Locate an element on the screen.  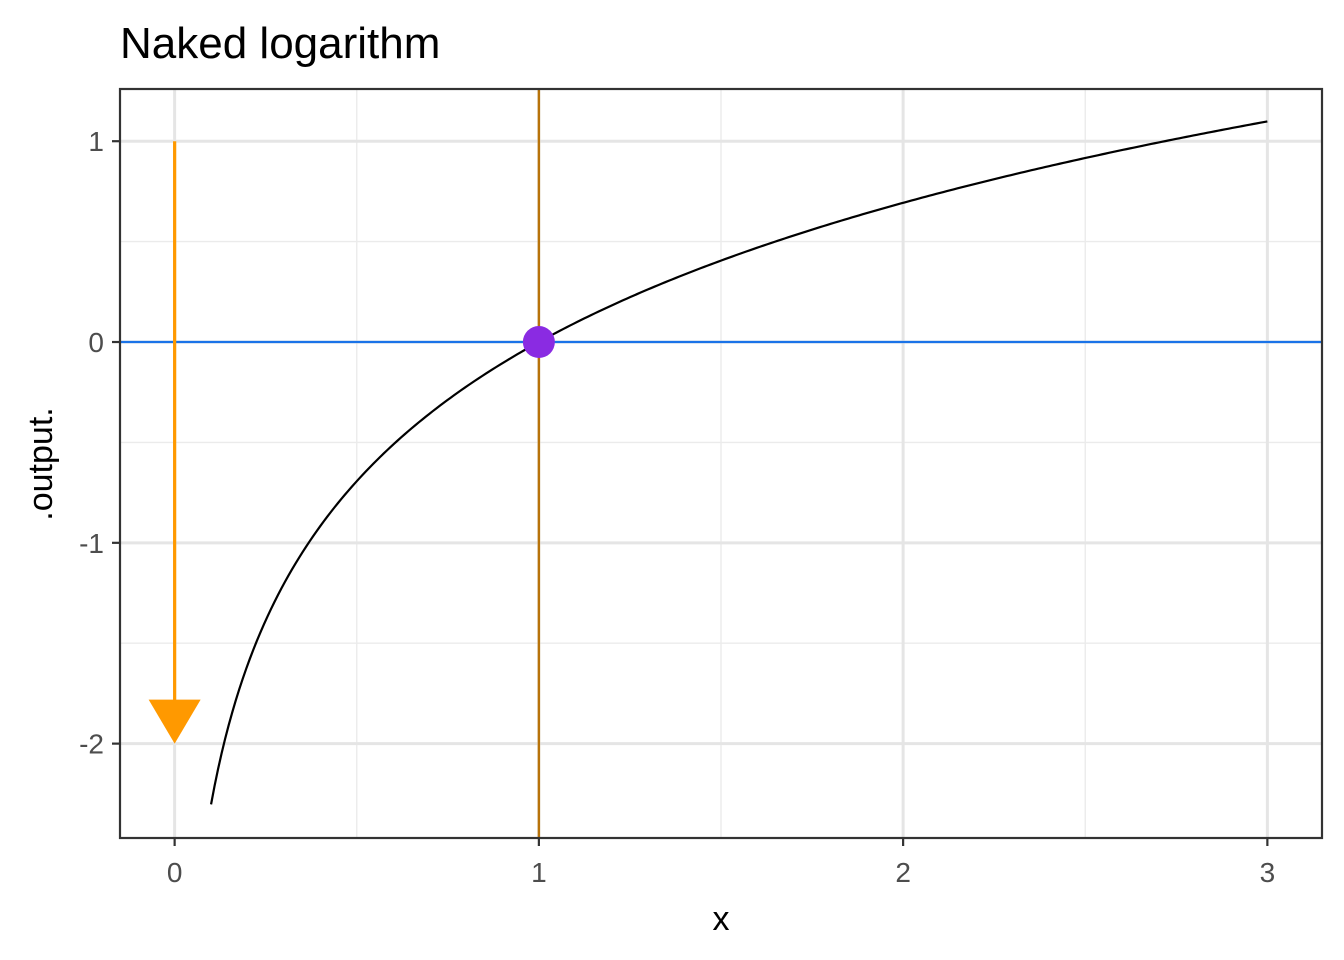
x-tick-label: 3 is located at coordinates (1268, 872).